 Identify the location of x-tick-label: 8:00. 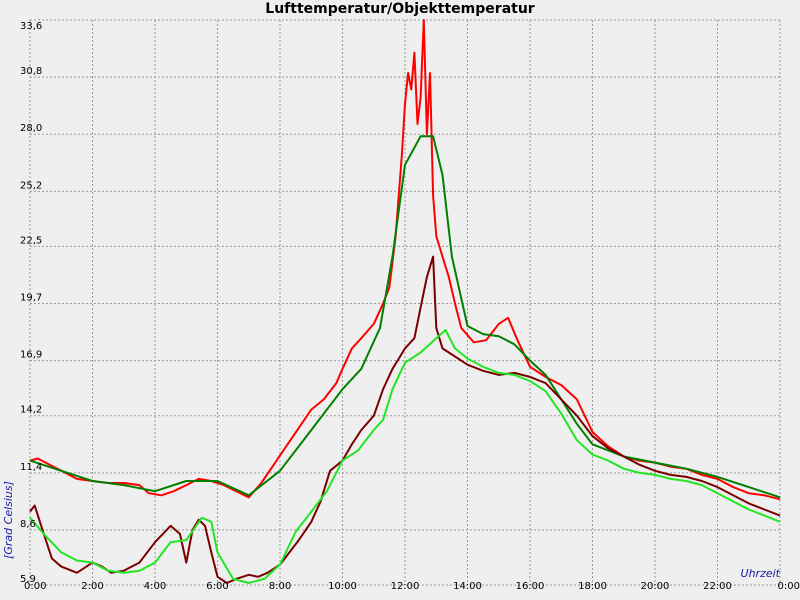
(280, 586).